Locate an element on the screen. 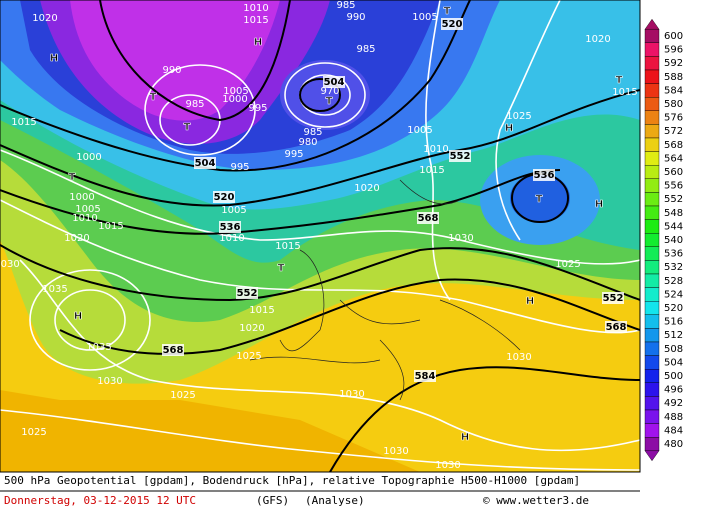  colorbar-label: 552 is located at coordinates (673, 199).